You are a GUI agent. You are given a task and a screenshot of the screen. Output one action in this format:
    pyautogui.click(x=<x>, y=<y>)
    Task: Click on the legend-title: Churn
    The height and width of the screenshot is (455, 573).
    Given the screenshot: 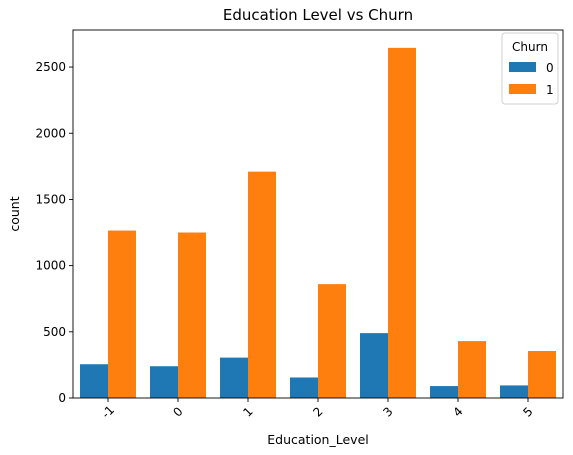 What is the action you would take?
    pyautogui.click(x=530, y=47)
    